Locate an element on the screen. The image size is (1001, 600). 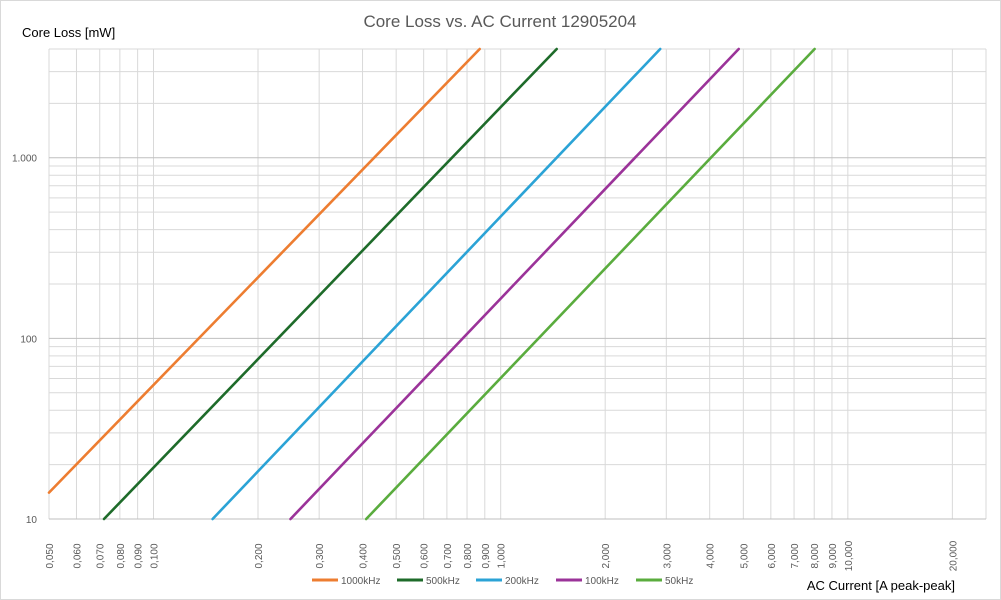
x-tick-label: 0,050 is located at coordinates (50, 555).